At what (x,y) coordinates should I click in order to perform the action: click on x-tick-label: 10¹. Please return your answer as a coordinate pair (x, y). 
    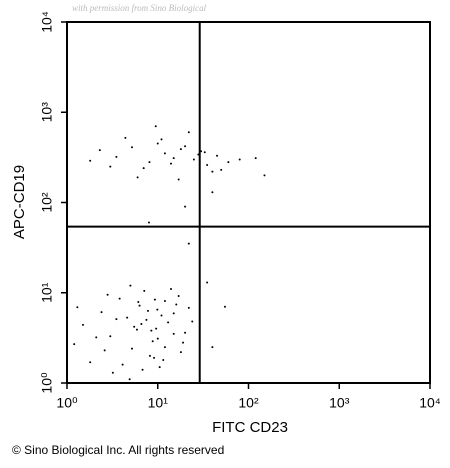
    Looking at the image, I should click on (158, 403).